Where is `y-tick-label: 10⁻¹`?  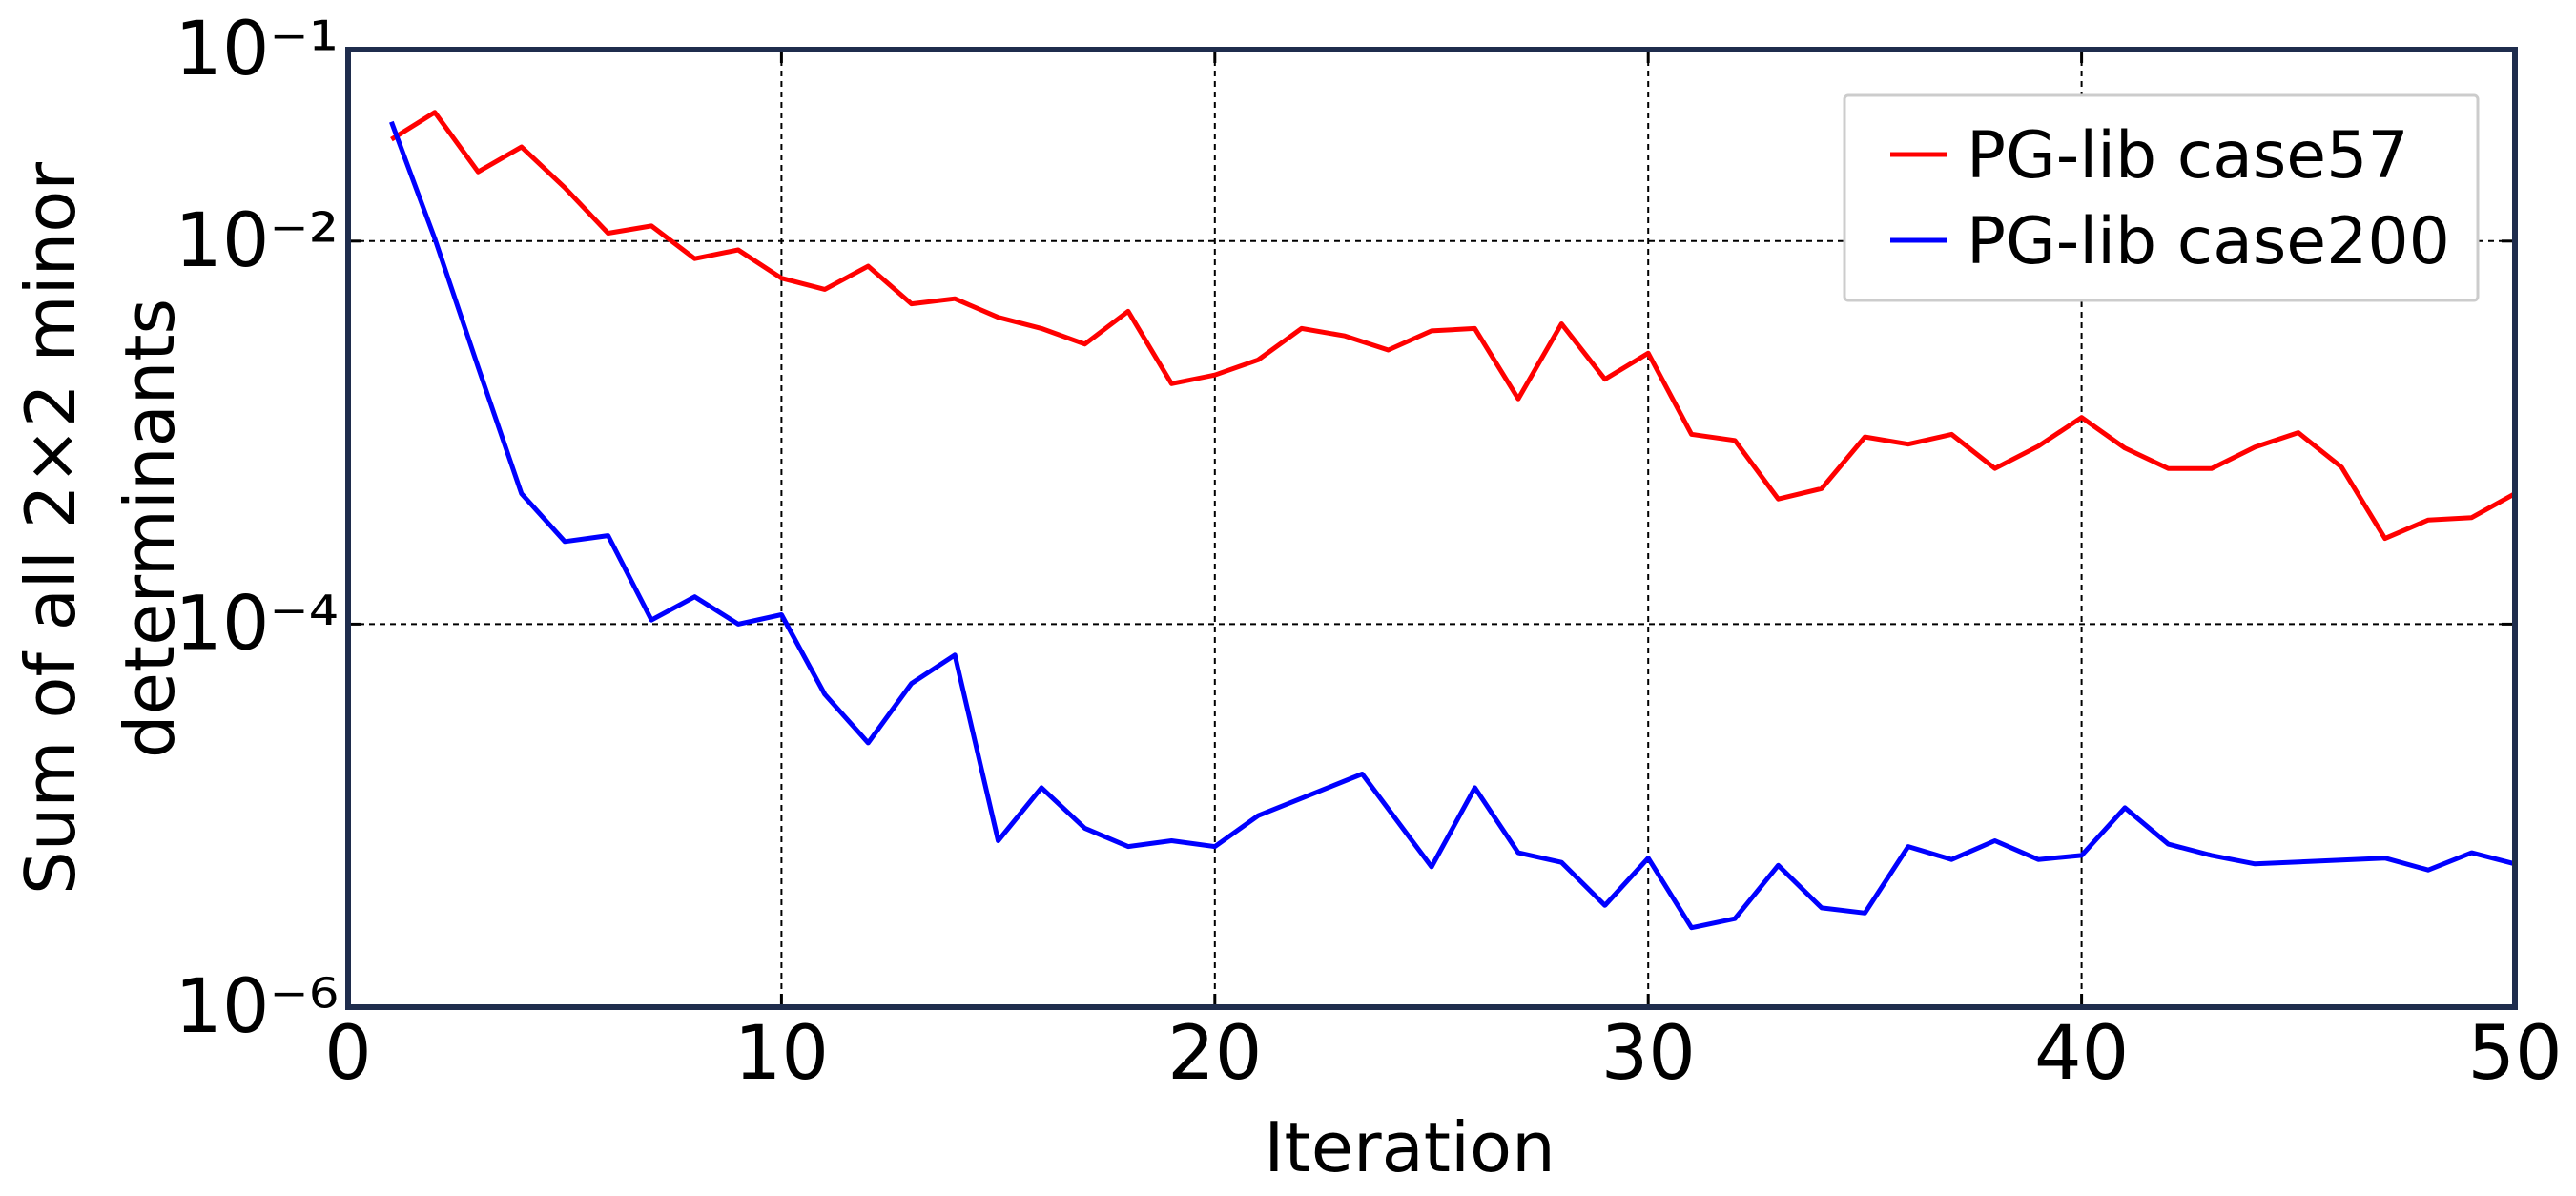
y-tick-label: 10⁻¹ is located at coordinates (257, 50).